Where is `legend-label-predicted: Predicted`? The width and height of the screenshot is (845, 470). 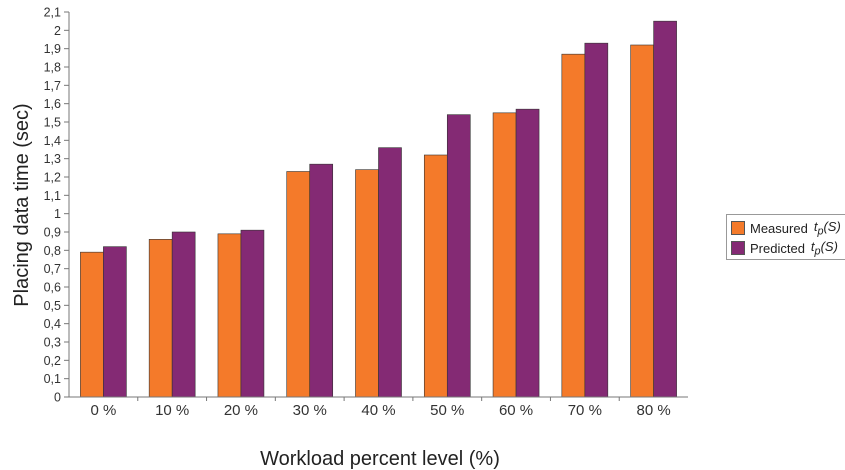 legend-label-predicted: Predicted is located at coordinates (777, 248).